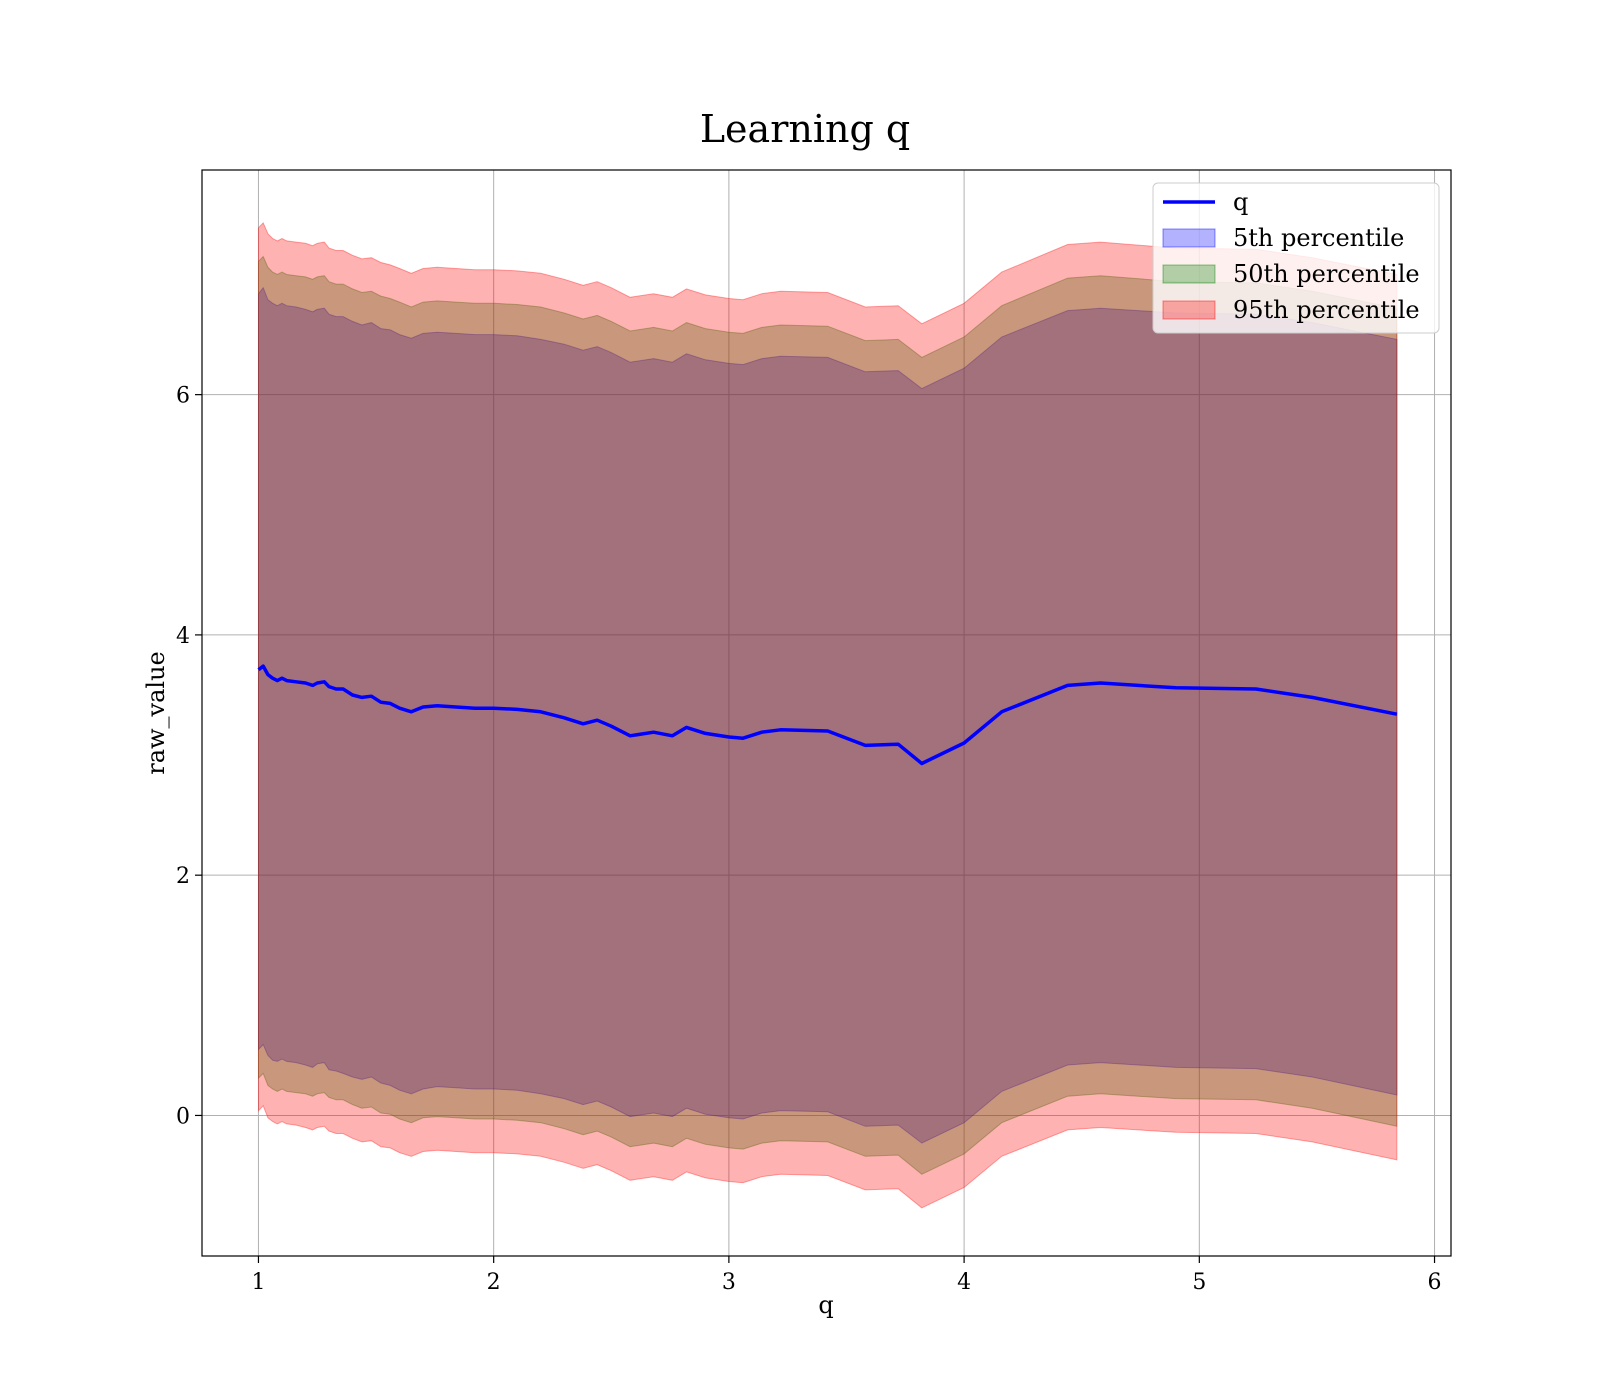 Image resolution: width=1600 pixels, height=1400 pixels. I want to click on x-tick-label: 3, so click(729, 1282).